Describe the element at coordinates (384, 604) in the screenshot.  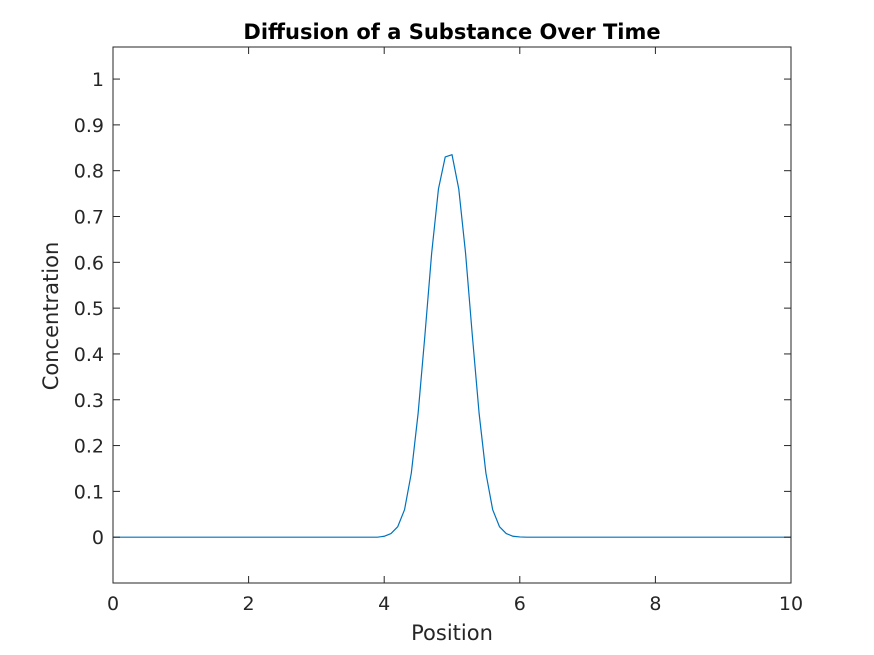
I see `x-tick-label: 4` at that location.